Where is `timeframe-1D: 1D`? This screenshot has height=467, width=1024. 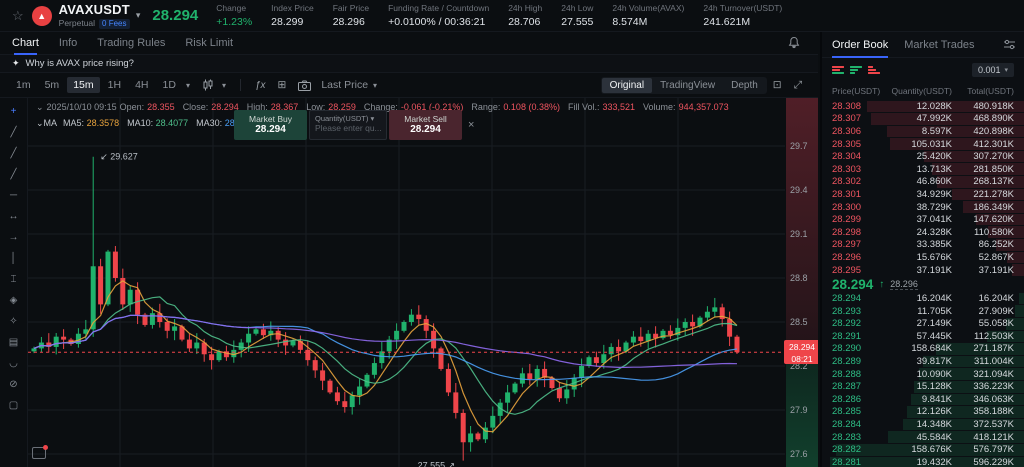
timeframe-1D: 1D is located at coordinates (169, 85).